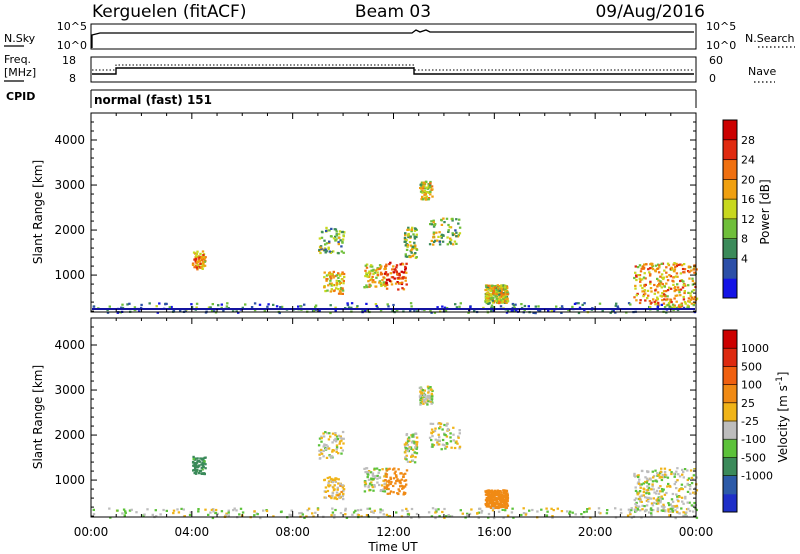 The image size is (800, 554). What do you see at coordinates (748, 403) in the screenshot?
I see `colorbar-tick-label: 25` at bounding box center [748, 403].